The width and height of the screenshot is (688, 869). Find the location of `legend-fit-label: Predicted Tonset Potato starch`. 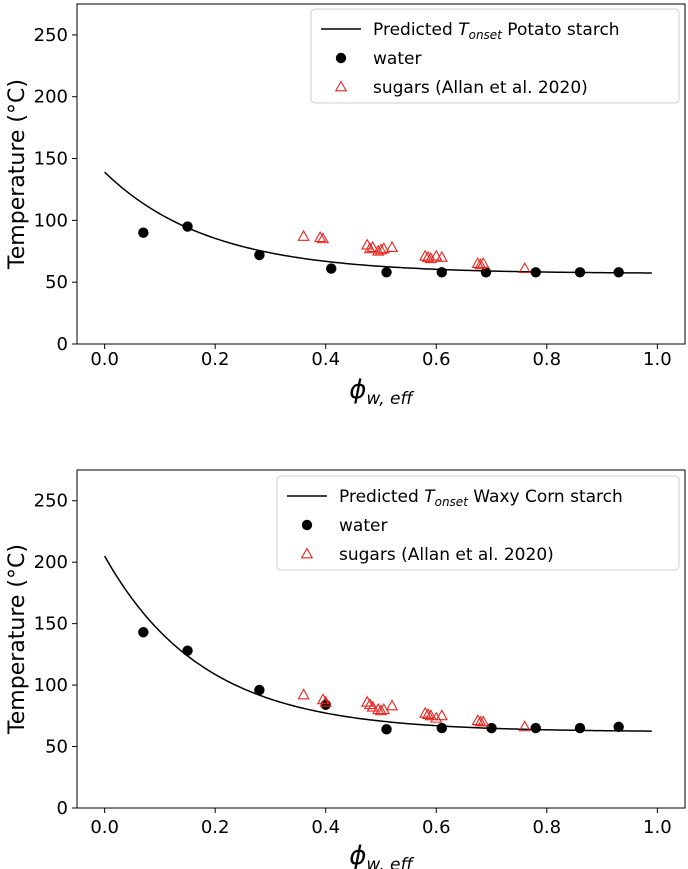

legend-fit-label: Predicted Tonset Potato starch is located at coordinates (496, 31).